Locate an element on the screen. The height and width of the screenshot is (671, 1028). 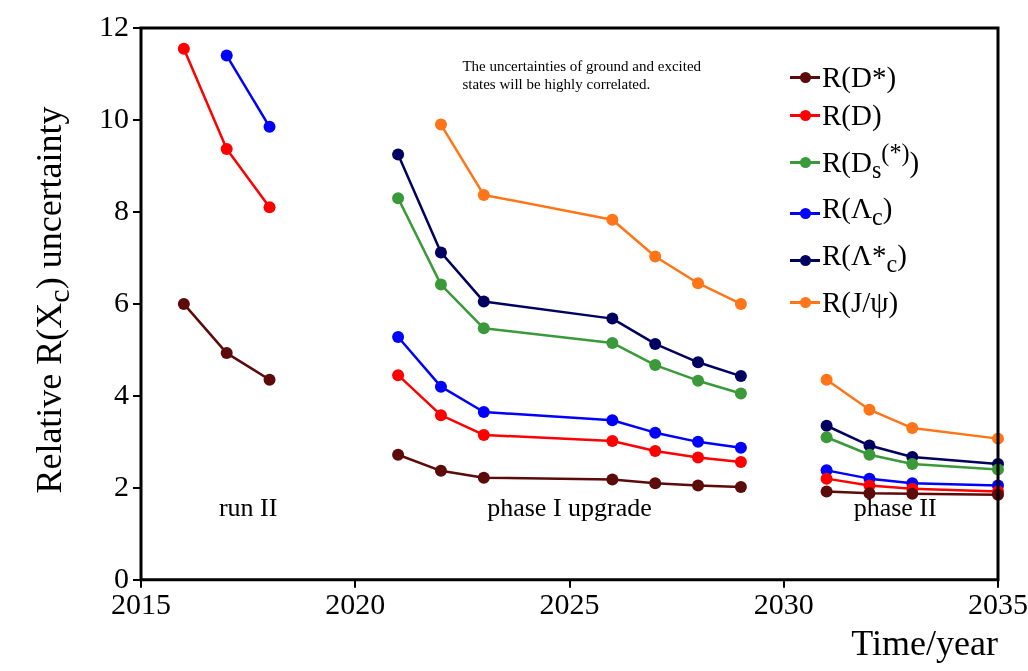
x-axis-title: Time/year is located at coordinates (925, 642).